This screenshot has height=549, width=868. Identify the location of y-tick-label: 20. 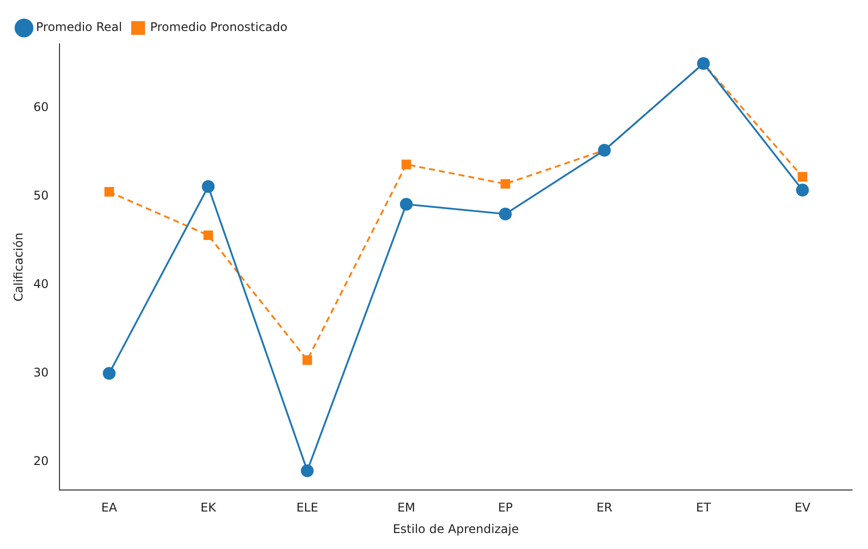
(41, 461).